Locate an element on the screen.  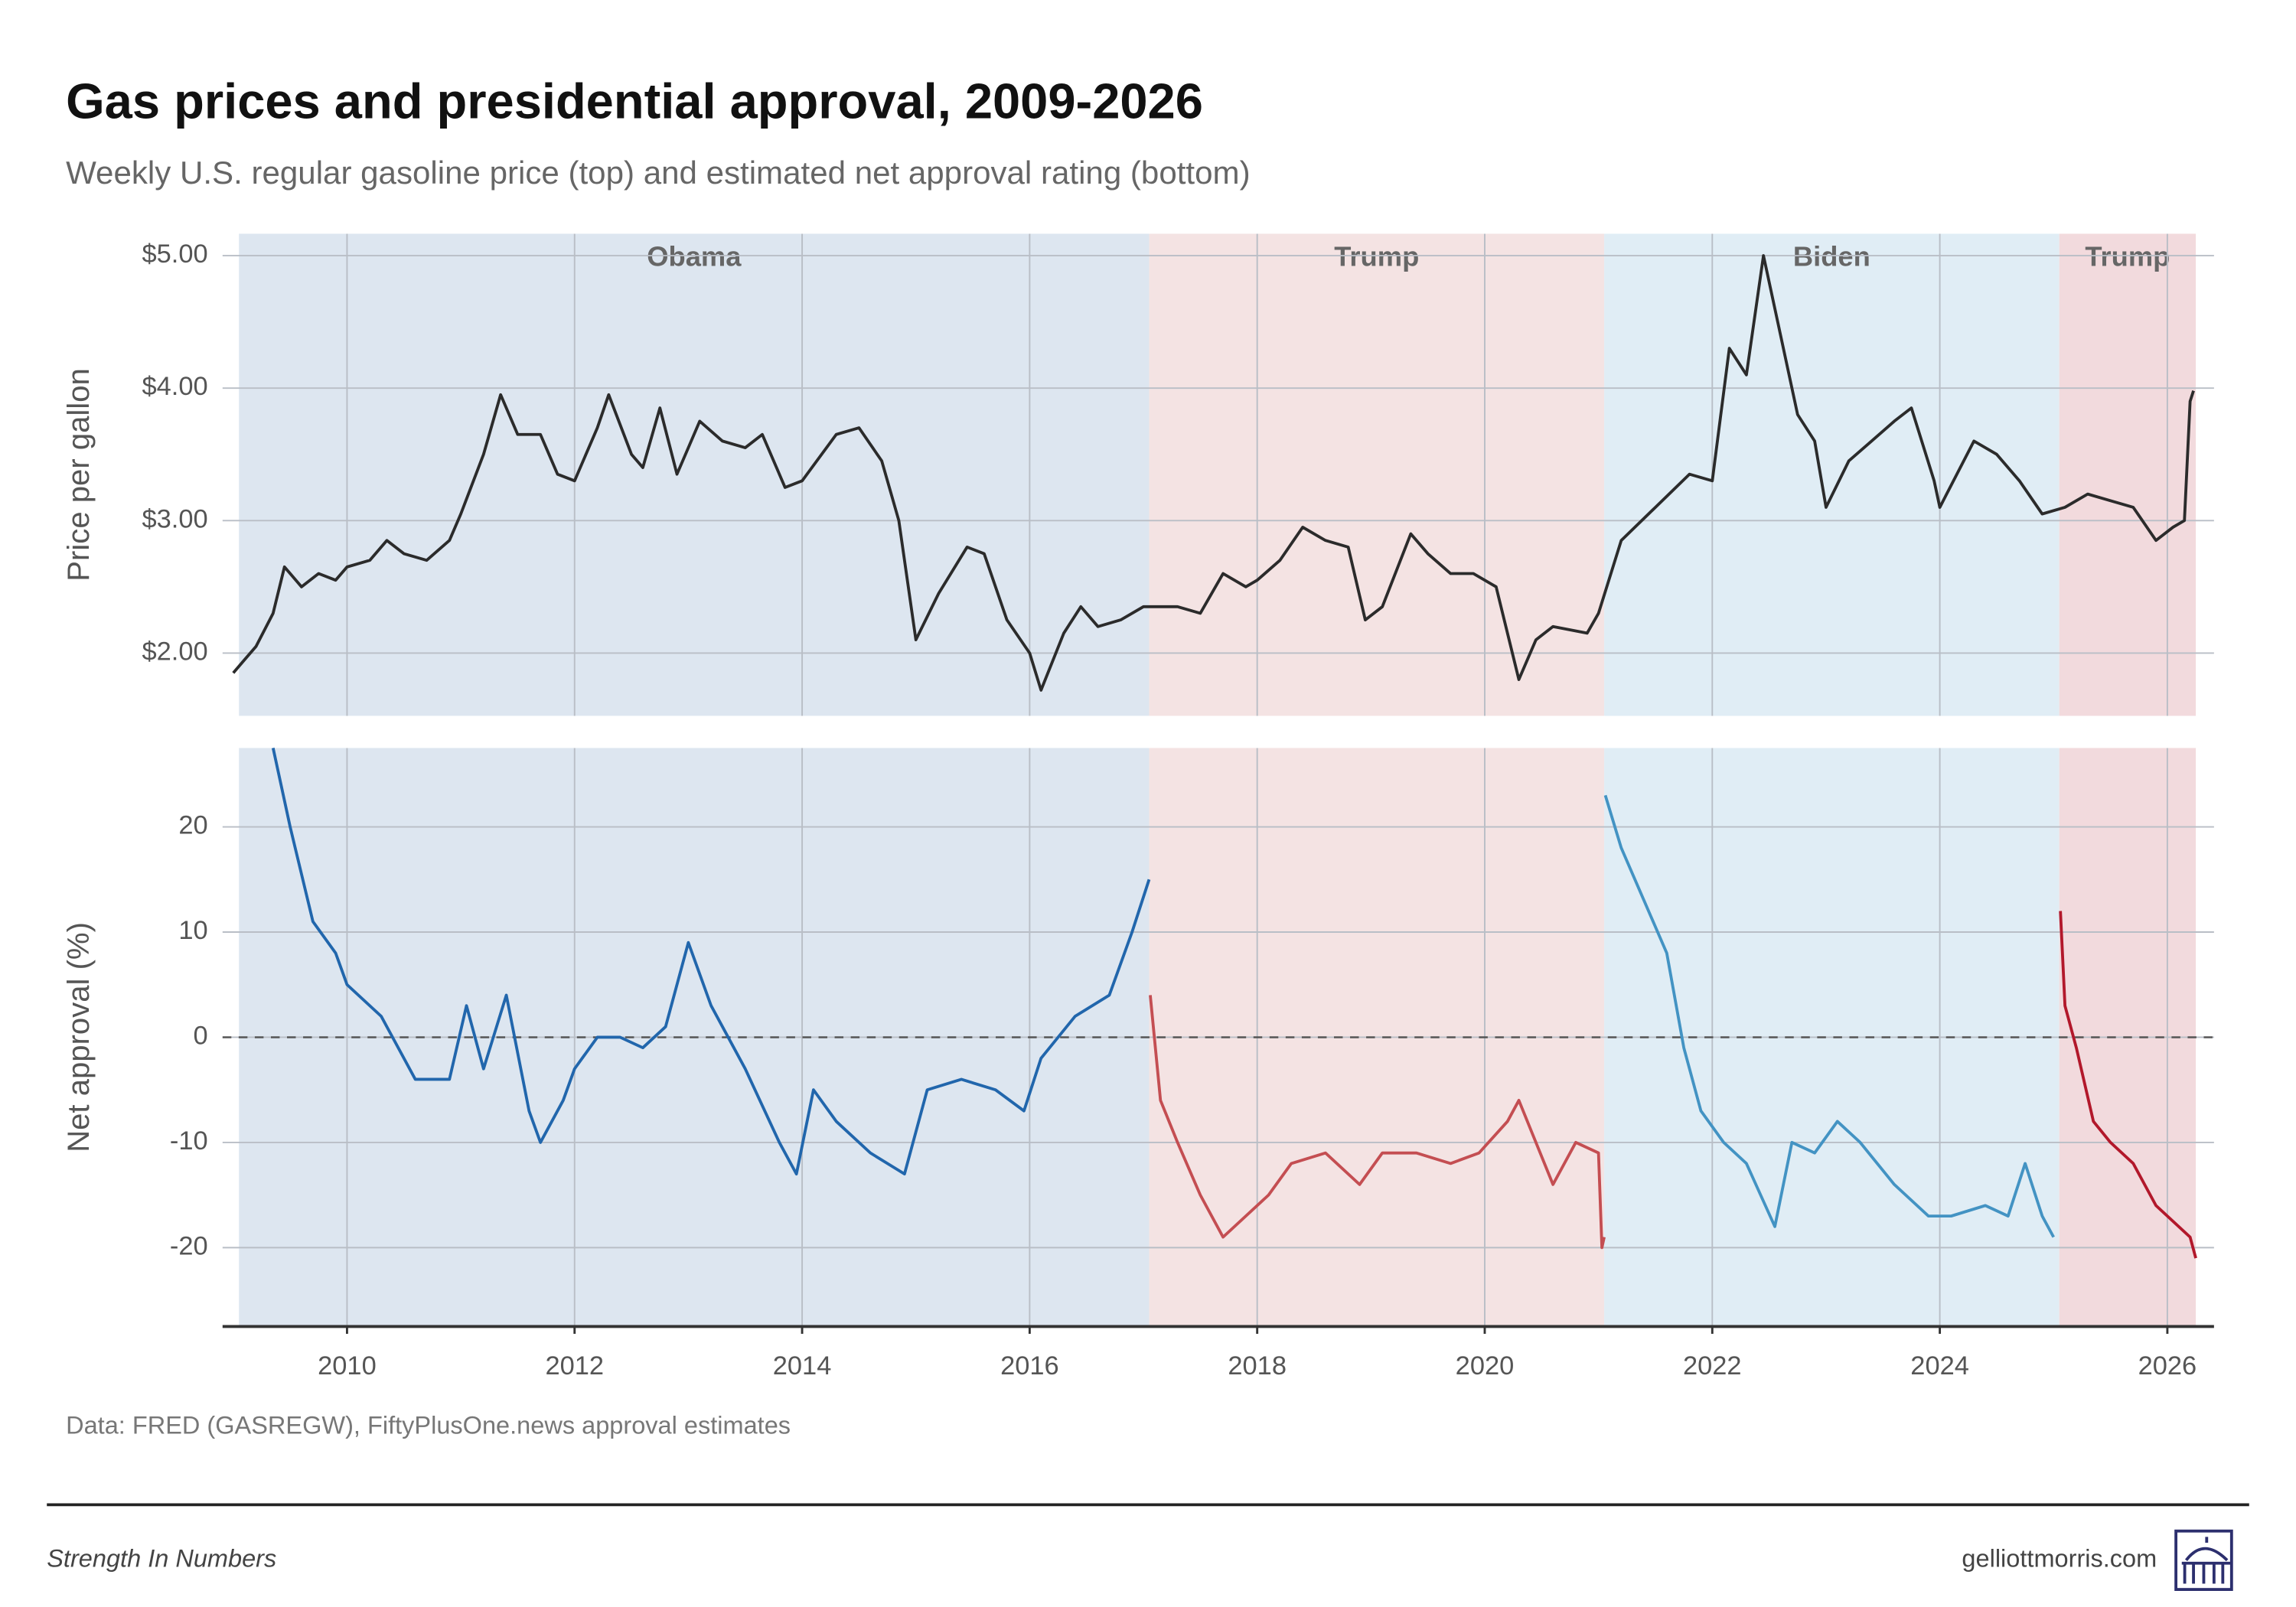
x-tick-label: 2010 is located at coordinates (347, 1365).